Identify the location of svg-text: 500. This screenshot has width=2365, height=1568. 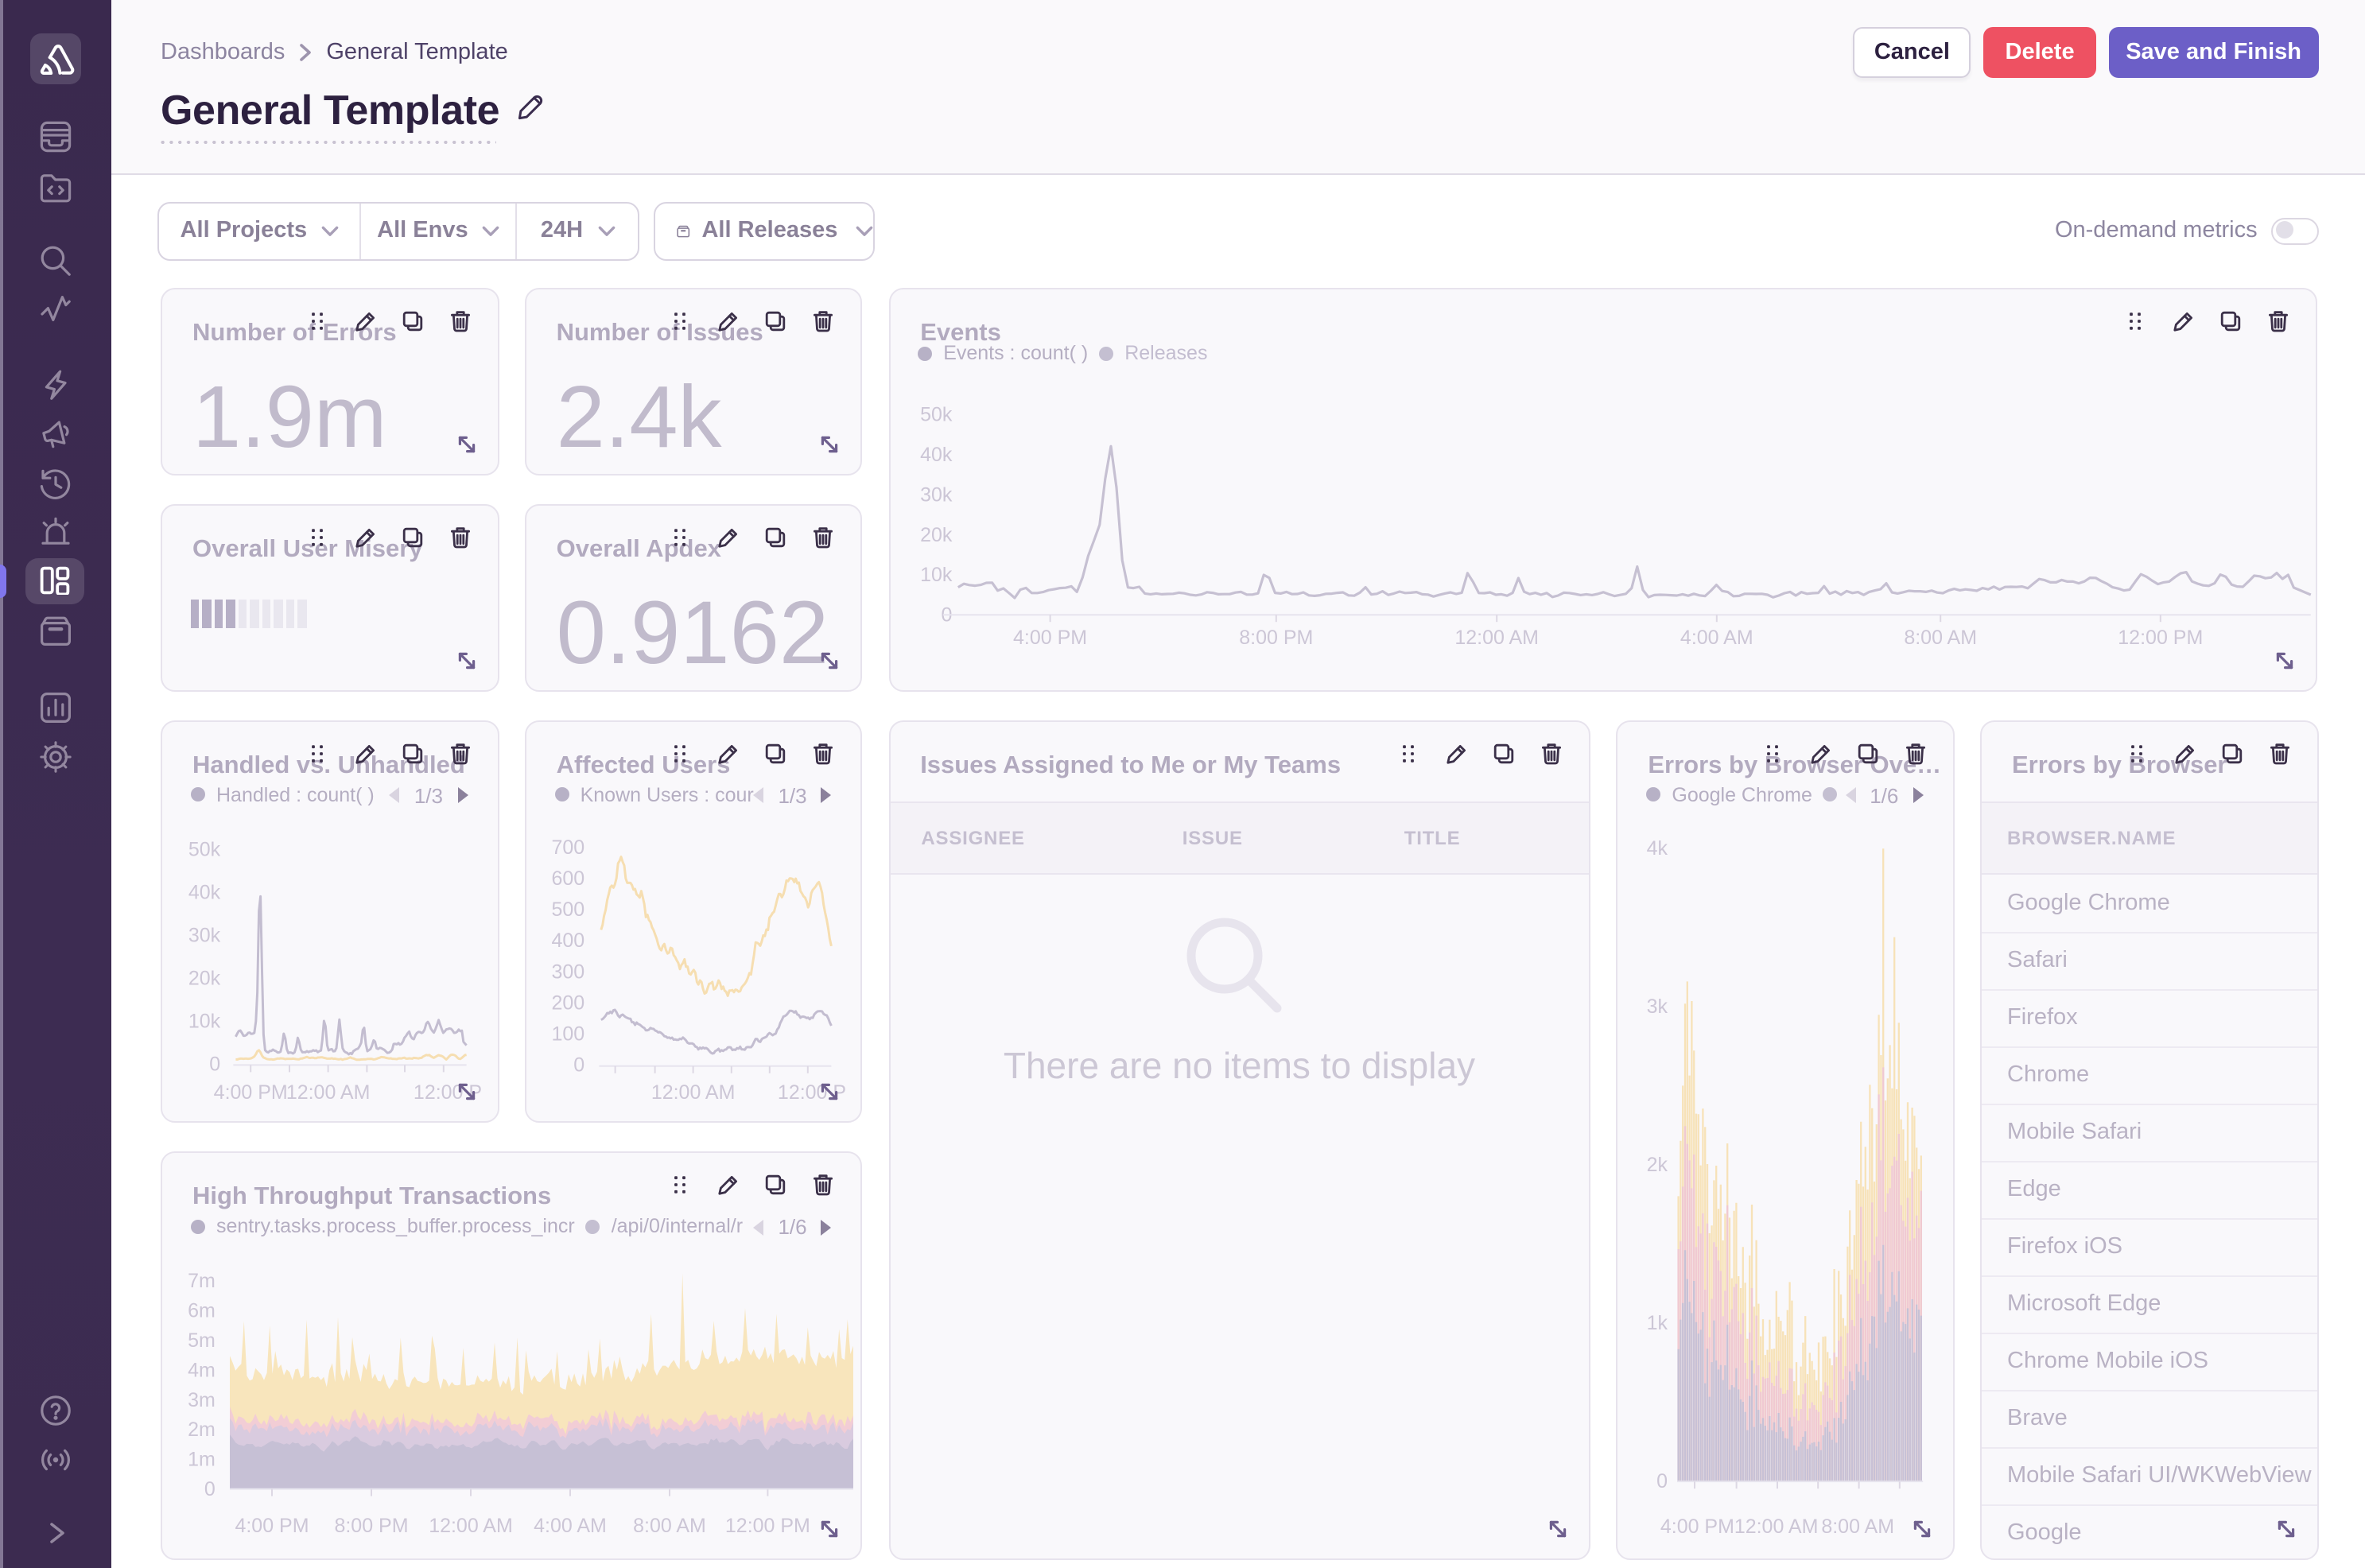
(567, 909).